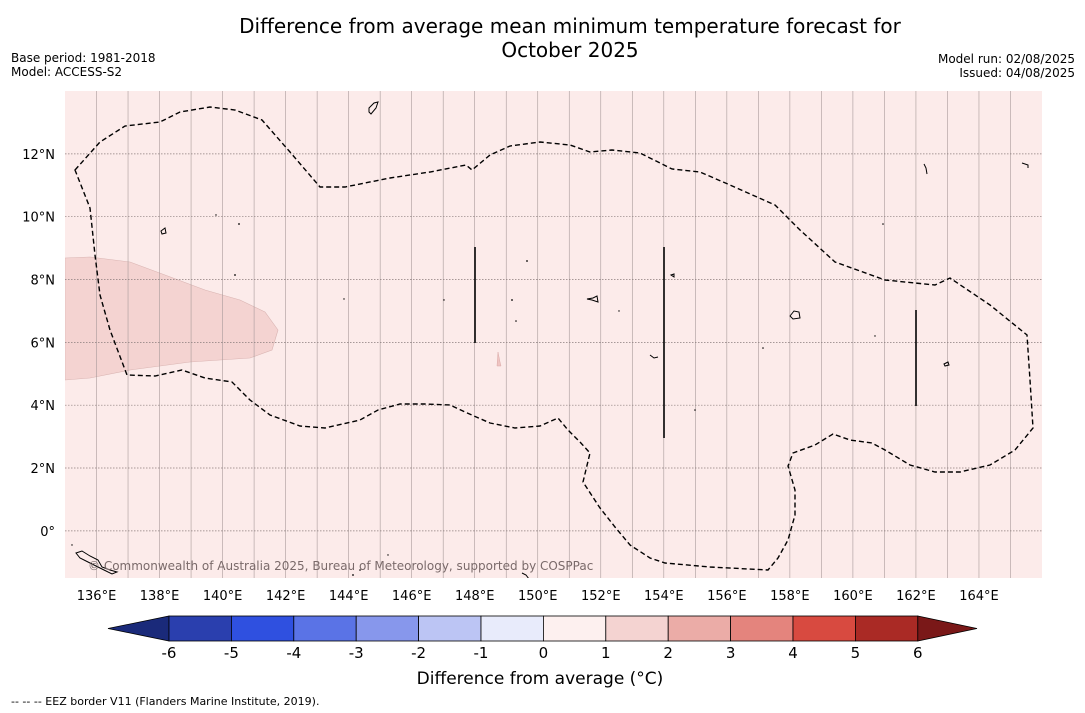  I want to click on colorbar-tick-label: 3, so click(731, 653).